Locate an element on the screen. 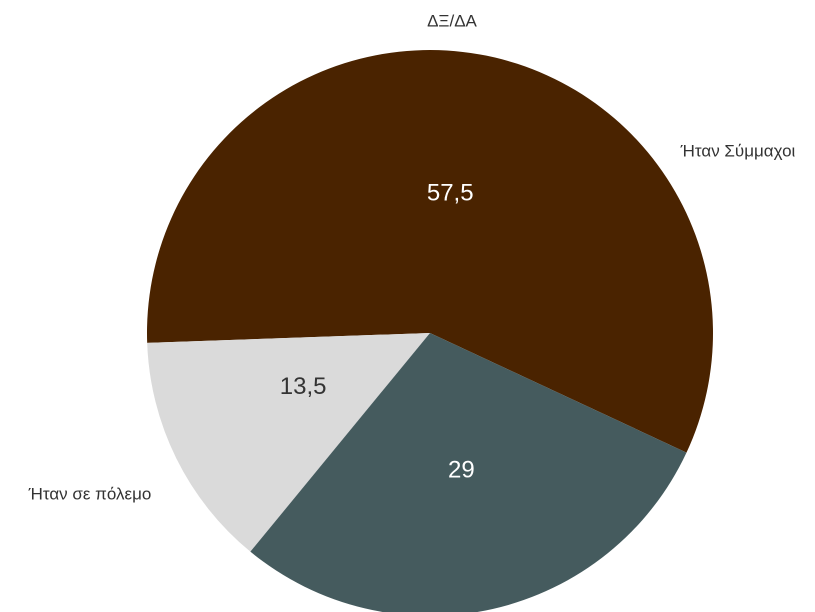 The width and height of the screenshot is (815, 612). slice-value-label: 29 is located at coordinates (461, 469).